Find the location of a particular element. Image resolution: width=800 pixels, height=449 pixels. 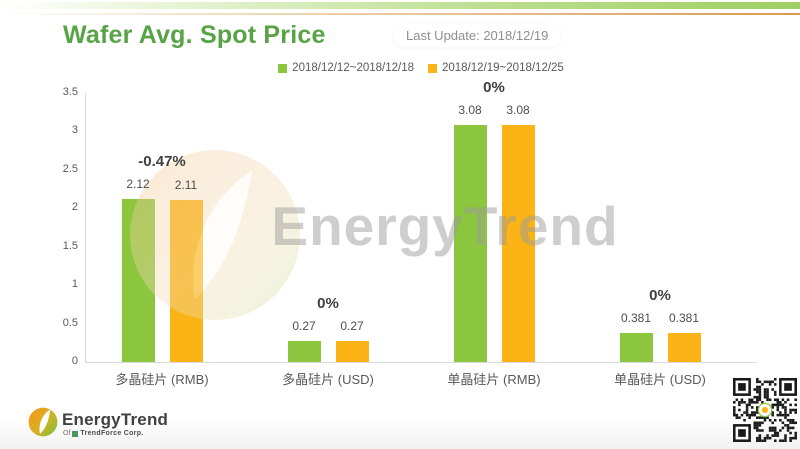

category-label: 单晶硅片 (USD) is located at coordinates (660, 379).